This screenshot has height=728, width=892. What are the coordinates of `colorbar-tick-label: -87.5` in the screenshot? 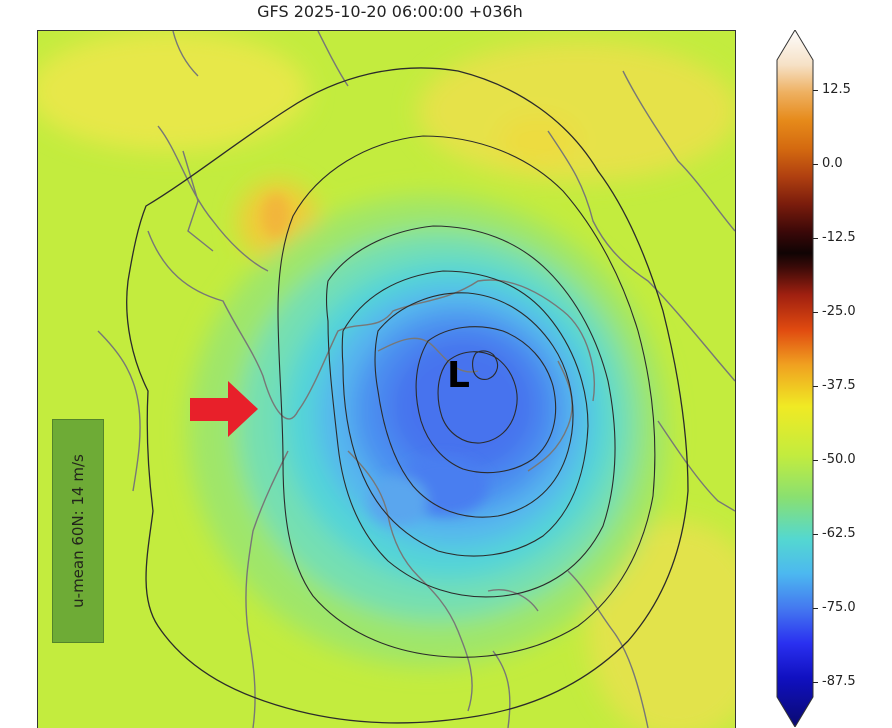 It's located at (839, 682).